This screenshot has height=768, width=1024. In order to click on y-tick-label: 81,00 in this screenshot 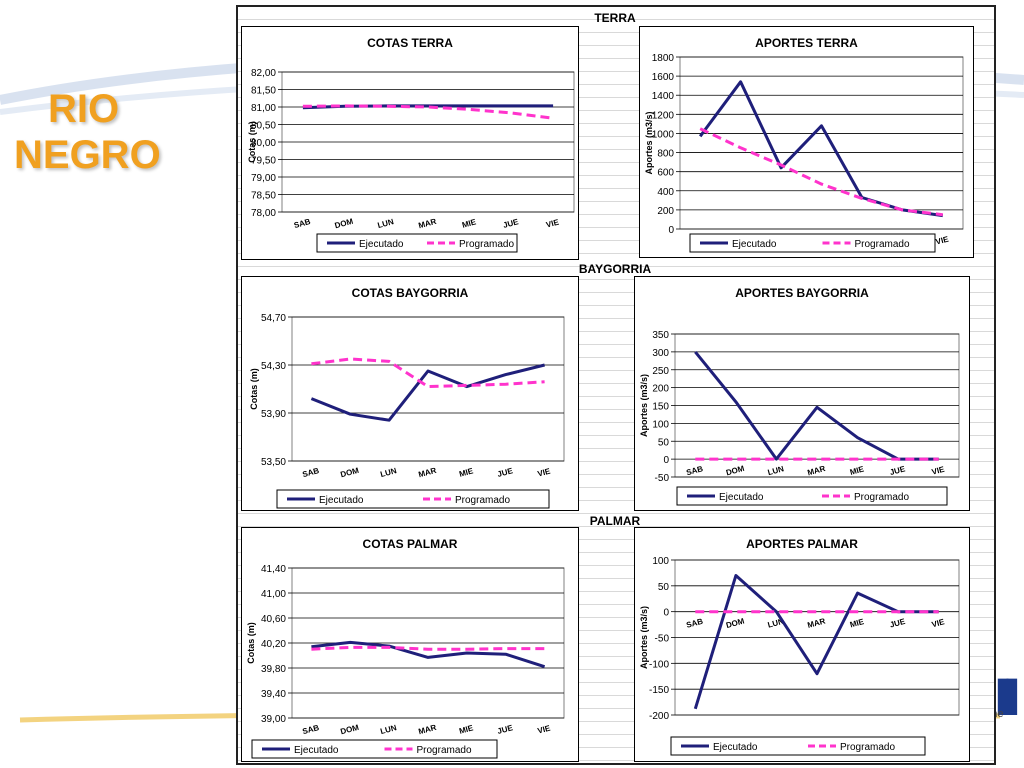, I will do `click(263, 108)`.